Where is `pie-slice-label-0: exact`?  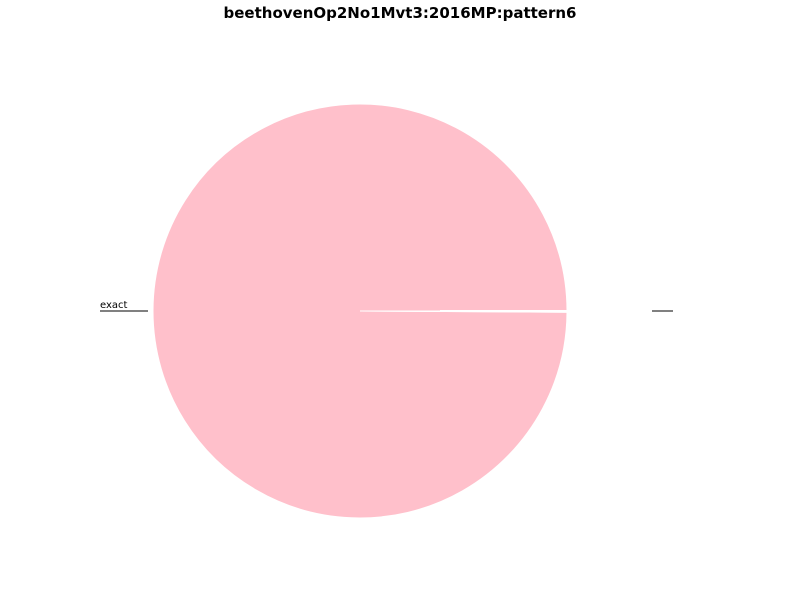 pie-slice-label-0: exact is located at coordinates (114, 305).